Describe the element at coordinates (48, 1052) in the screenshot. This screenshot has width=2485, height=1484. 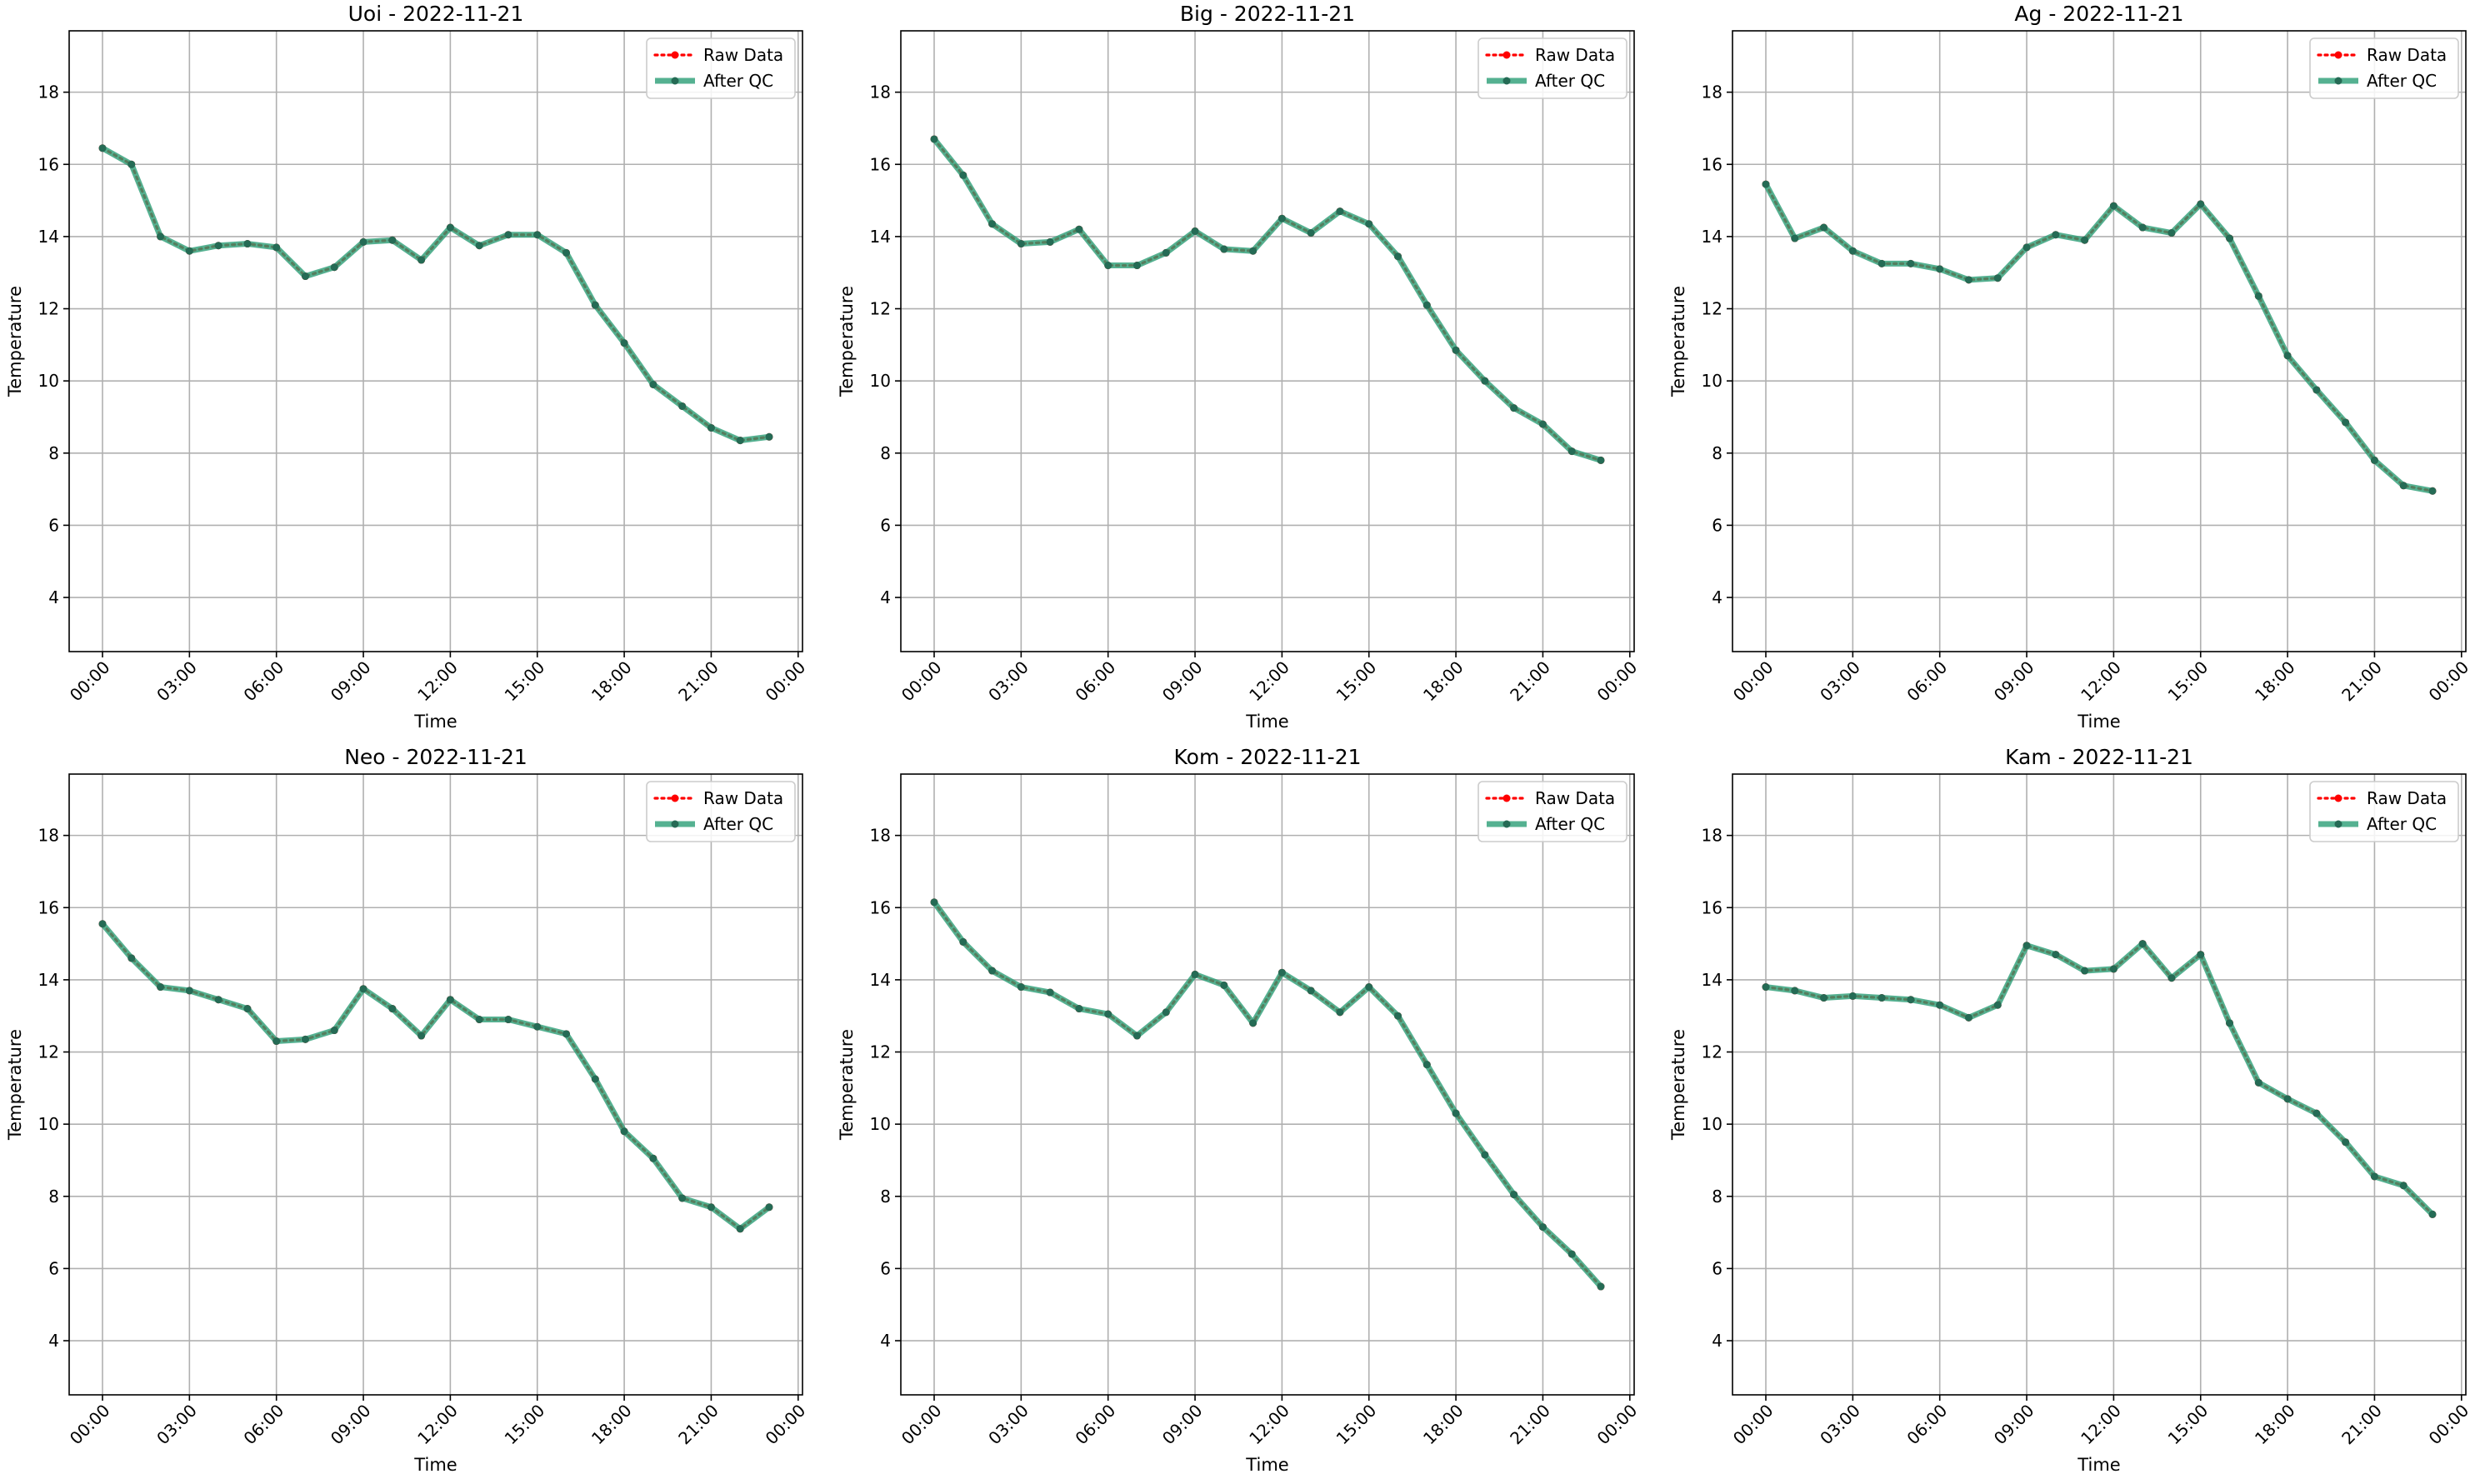
I see `y-tick-label: 12` at that location.